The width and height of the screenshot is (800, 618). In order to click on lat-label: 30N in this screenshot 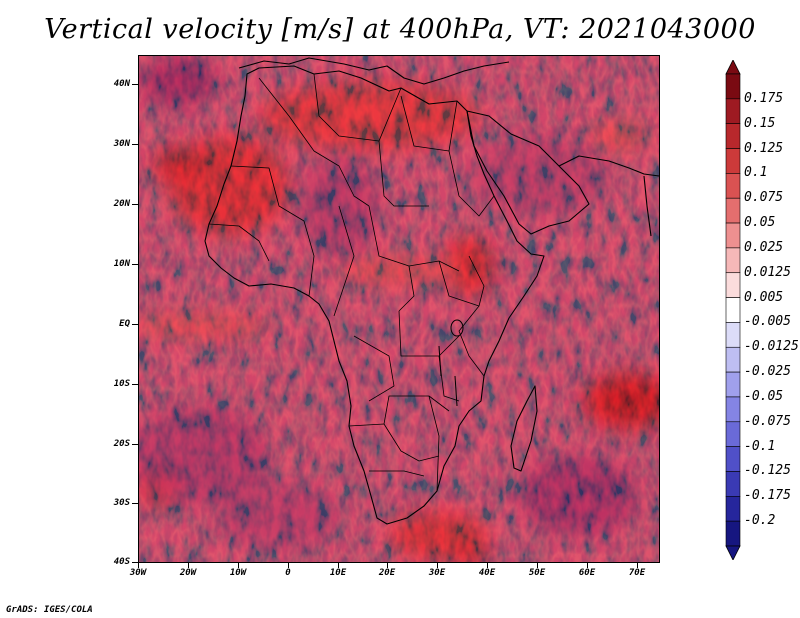, I will do `click(121, 144)`.